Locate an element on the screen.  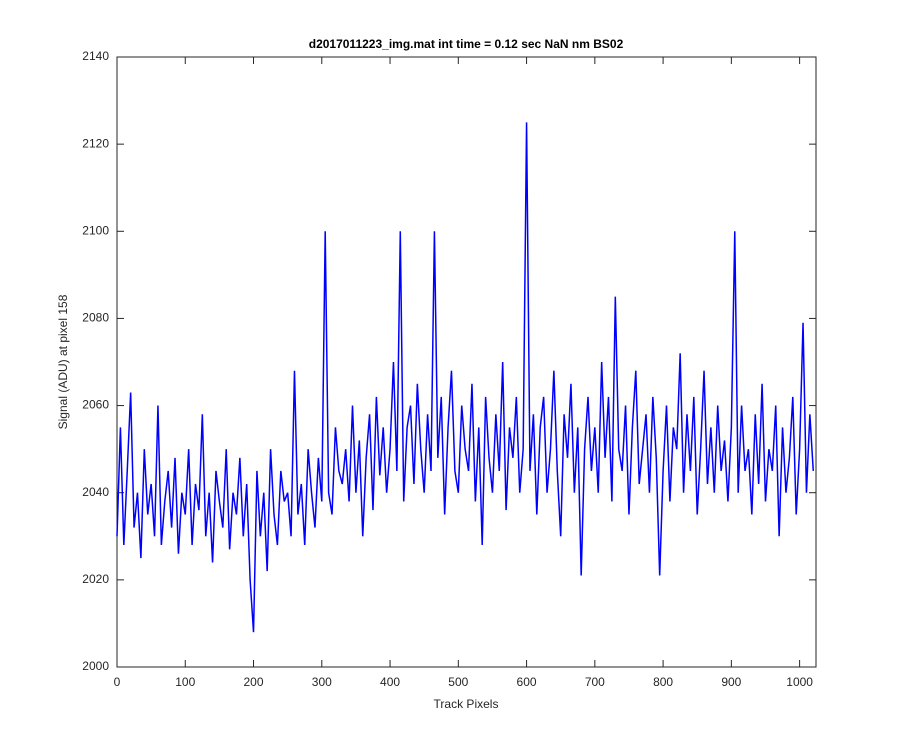
y-tick-label: 2020 is located at coordinates (95, 579).